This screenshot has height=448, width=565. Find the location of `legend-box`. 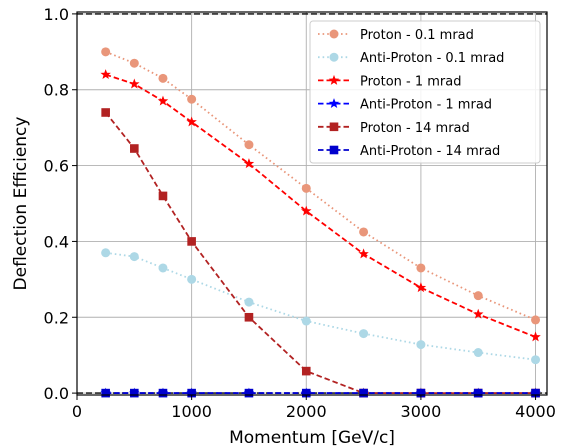

legend-box is located at coordinates (425, 92).